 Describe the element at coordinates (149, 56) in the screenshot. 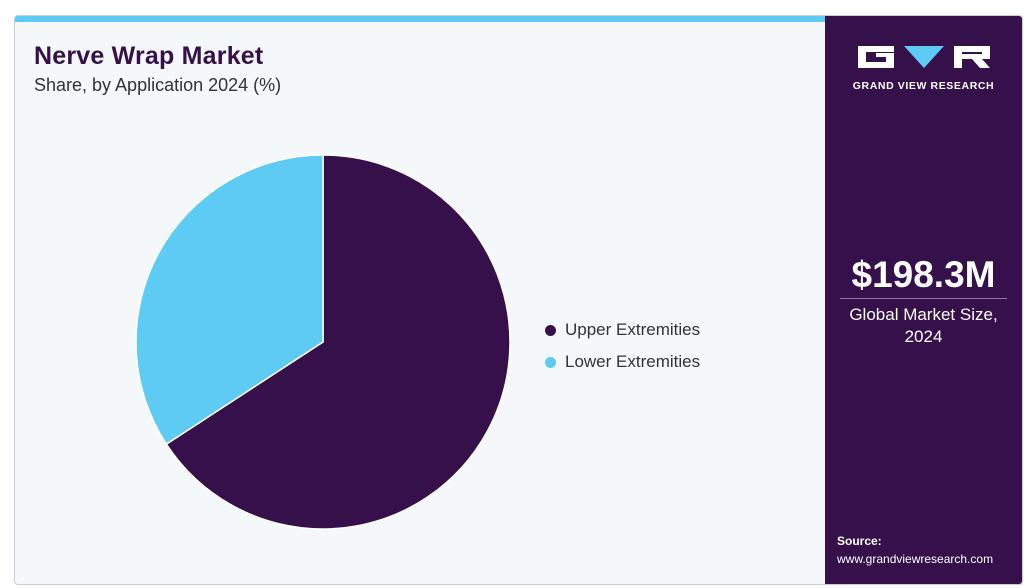

I see `chart-title: Nerve Wrap Market` at that location.